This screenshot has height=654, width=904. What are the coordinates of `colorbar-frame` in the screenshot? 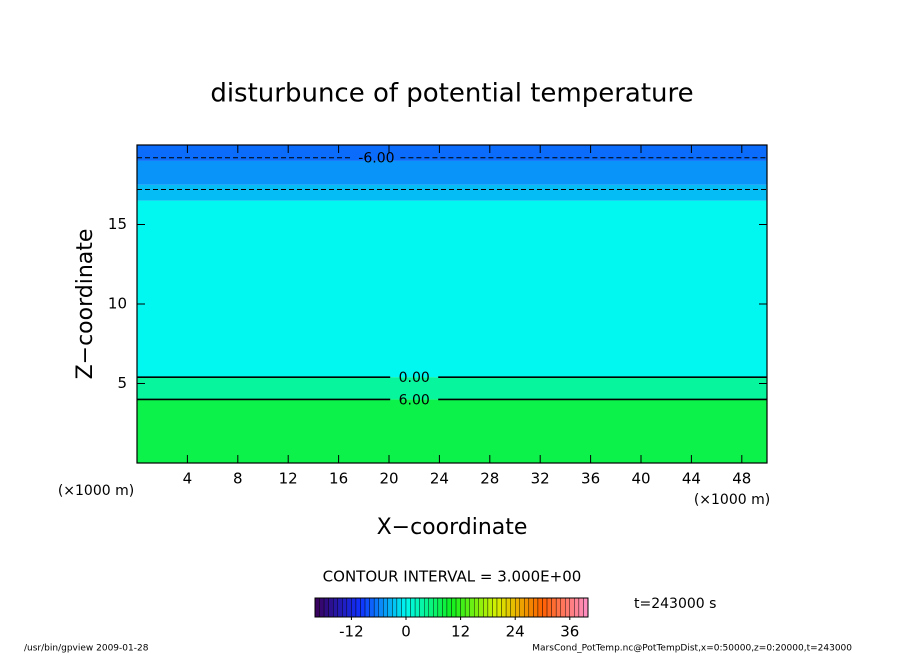 It's located at (451, 607).